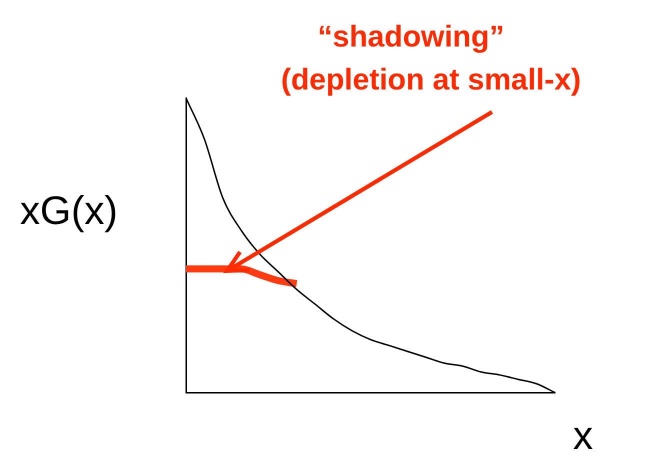 This screenshot has height=462, width=656. Describe the element at coordinates (411, 37) in the screenshot. I see `text: “shadowing”` at that location.